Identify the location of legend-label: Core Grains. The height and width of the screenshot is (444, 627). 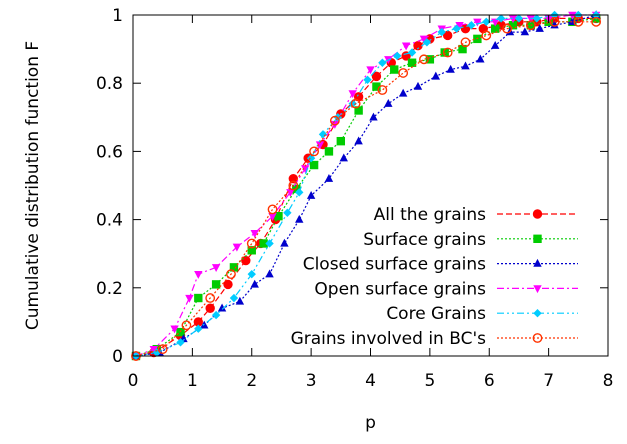
(436, 314).